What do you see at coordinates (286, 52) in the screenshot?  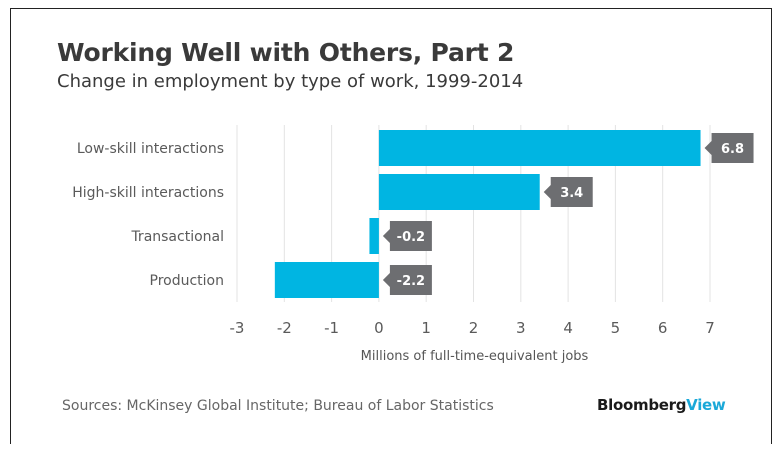 I see `chart-title: Working Well with Others, Part 2` at bounding box center [286, 52].